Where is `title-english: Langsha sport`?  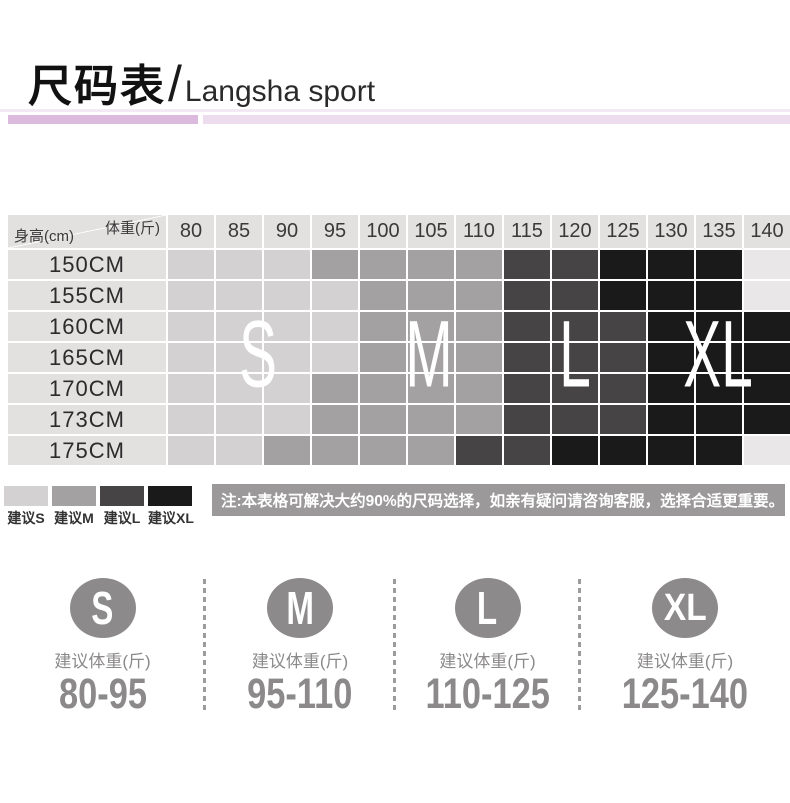
title-english: Langsha sport is located at coordinates (280, 91).